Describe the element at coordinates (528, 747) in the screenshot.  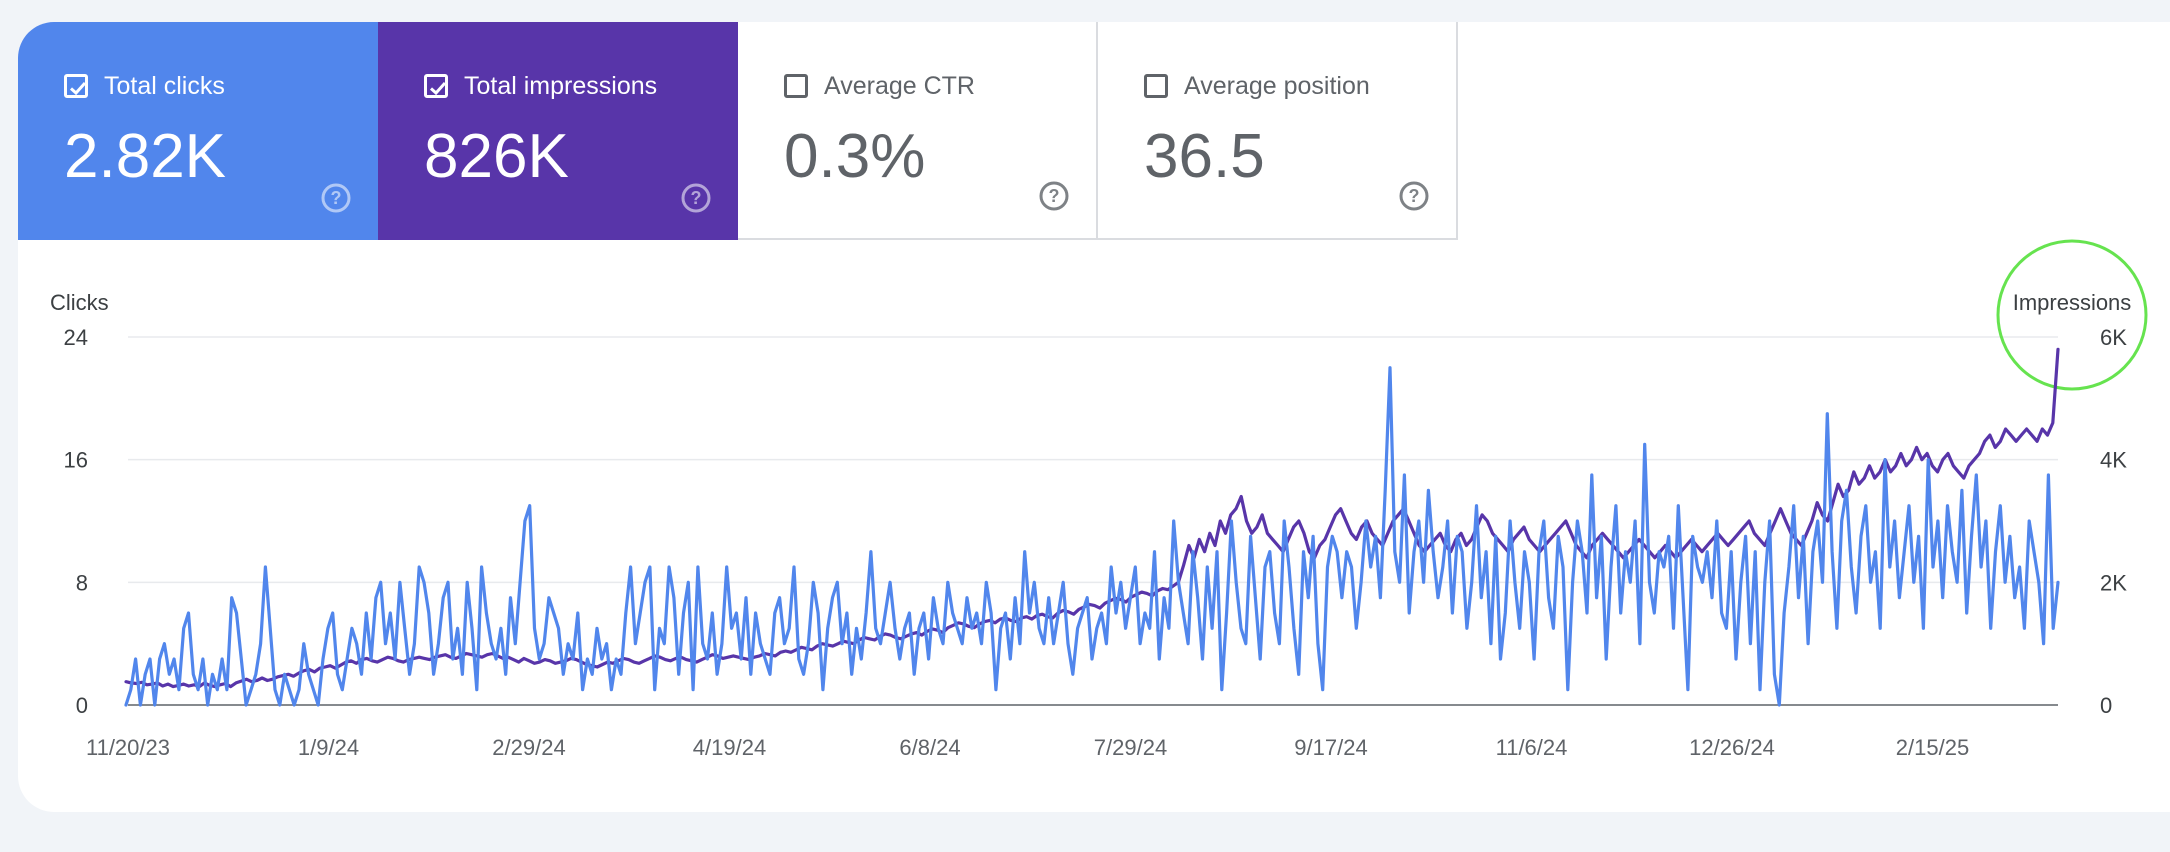
I see `x-tick-label: 2/29/24` at that location.